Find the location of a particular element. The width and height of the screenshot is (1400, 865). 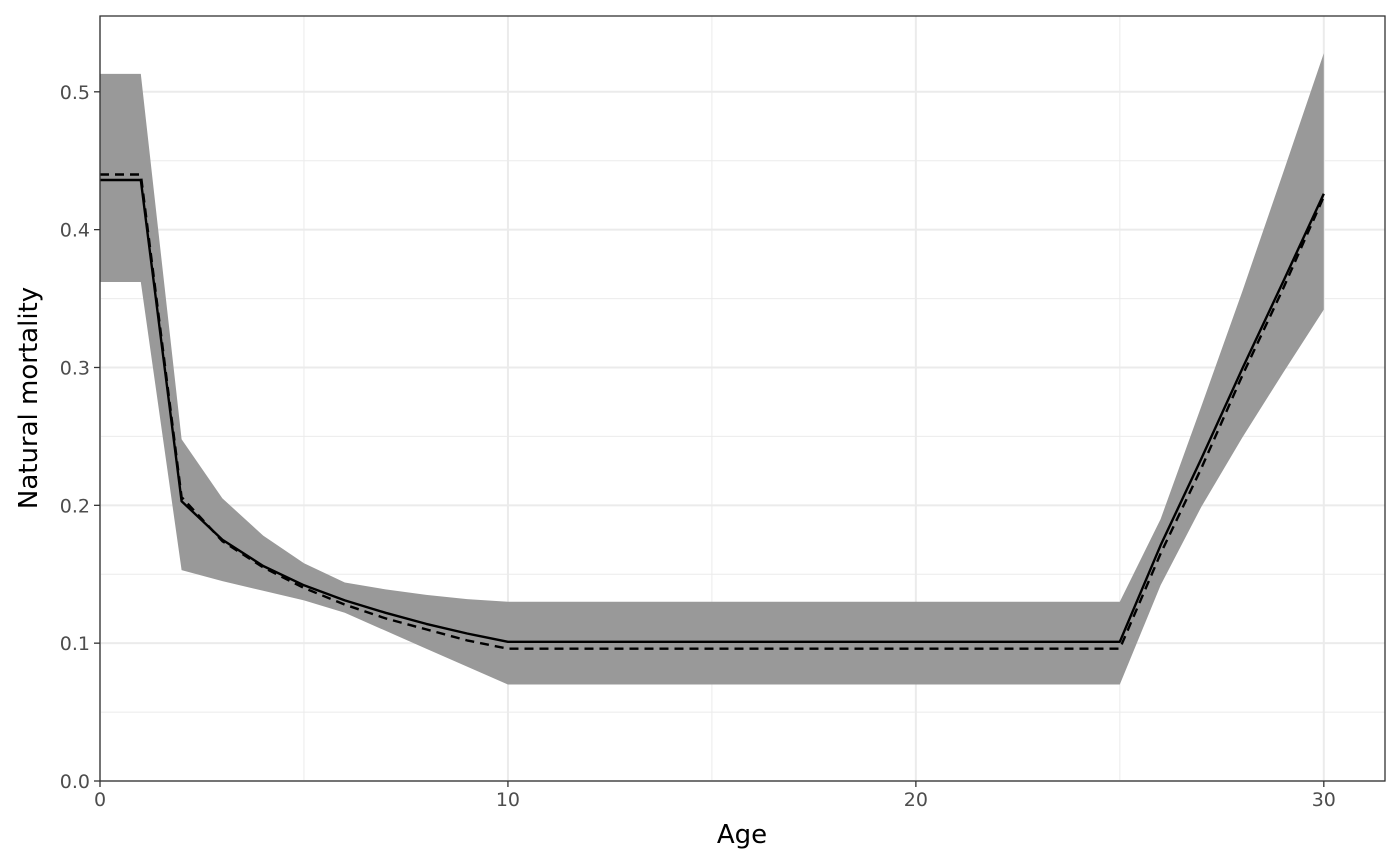

y-tick-label: 0.4 is located at coordinates (75, 231).